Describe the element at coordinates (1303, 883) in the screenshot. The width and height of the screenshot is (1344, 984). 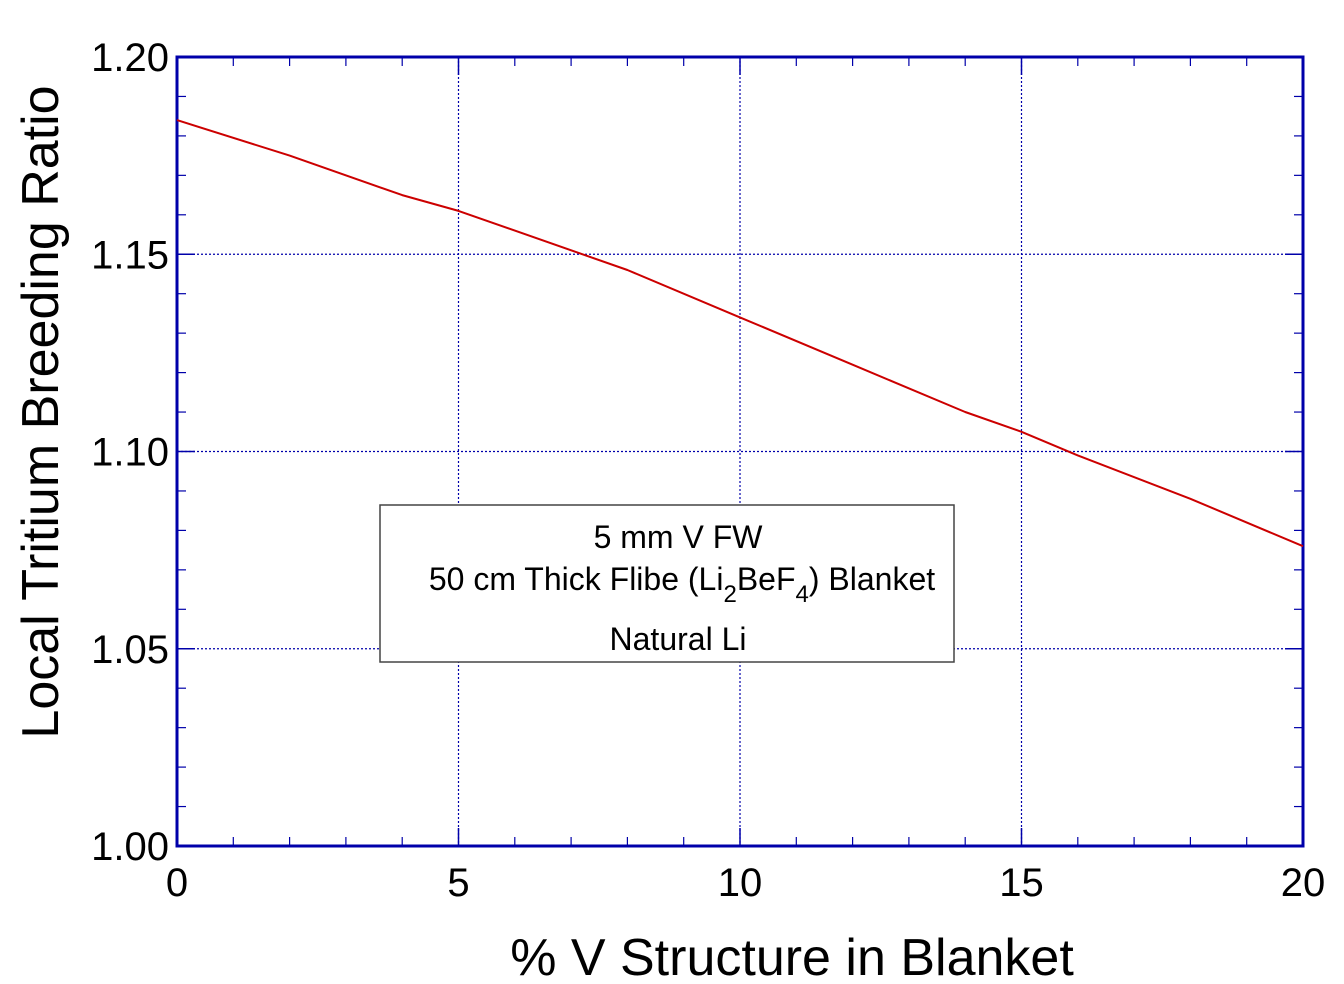
I see `x-tick-label: 20` at that location.